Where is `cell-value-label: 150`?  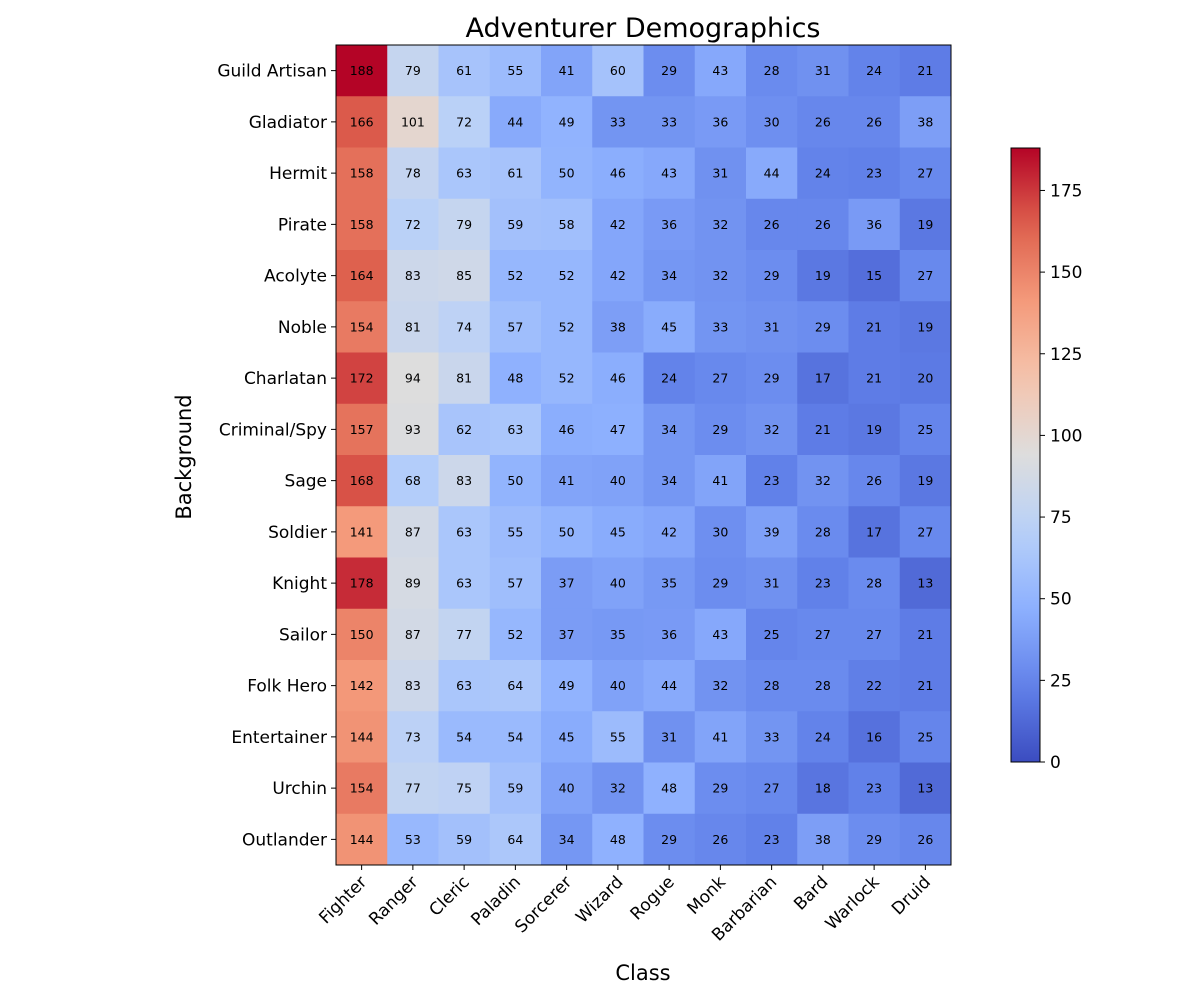 cell-value-label: 150 is located at coordinates (362, 634).